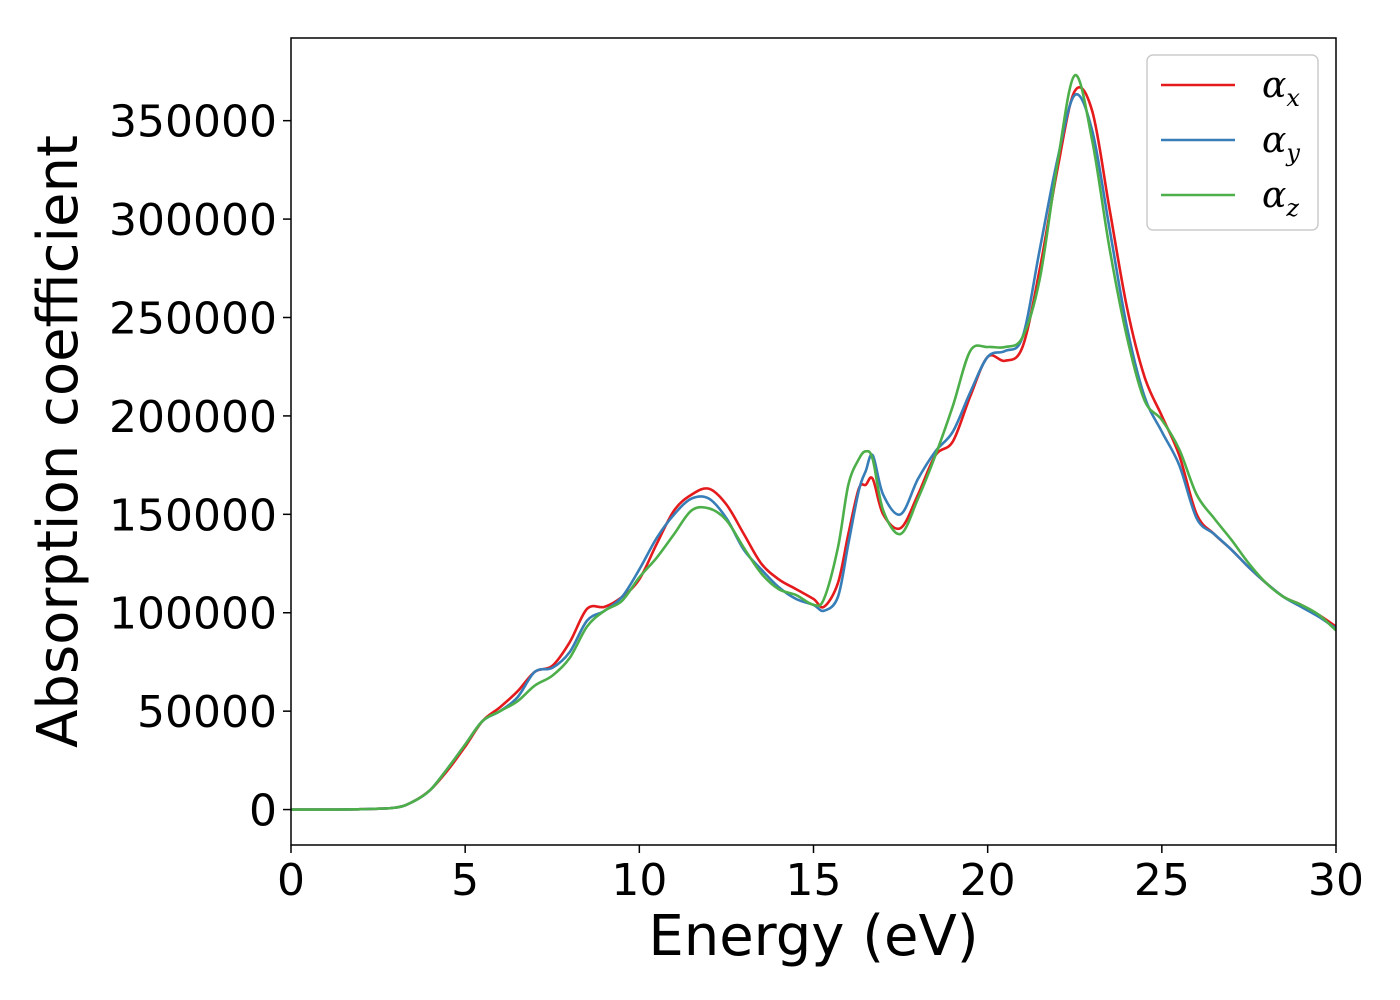  What do you see at coordinates (814, 880) in the screenshot?
I see `x-tick-label: 15` at bounding box center [814, 880].